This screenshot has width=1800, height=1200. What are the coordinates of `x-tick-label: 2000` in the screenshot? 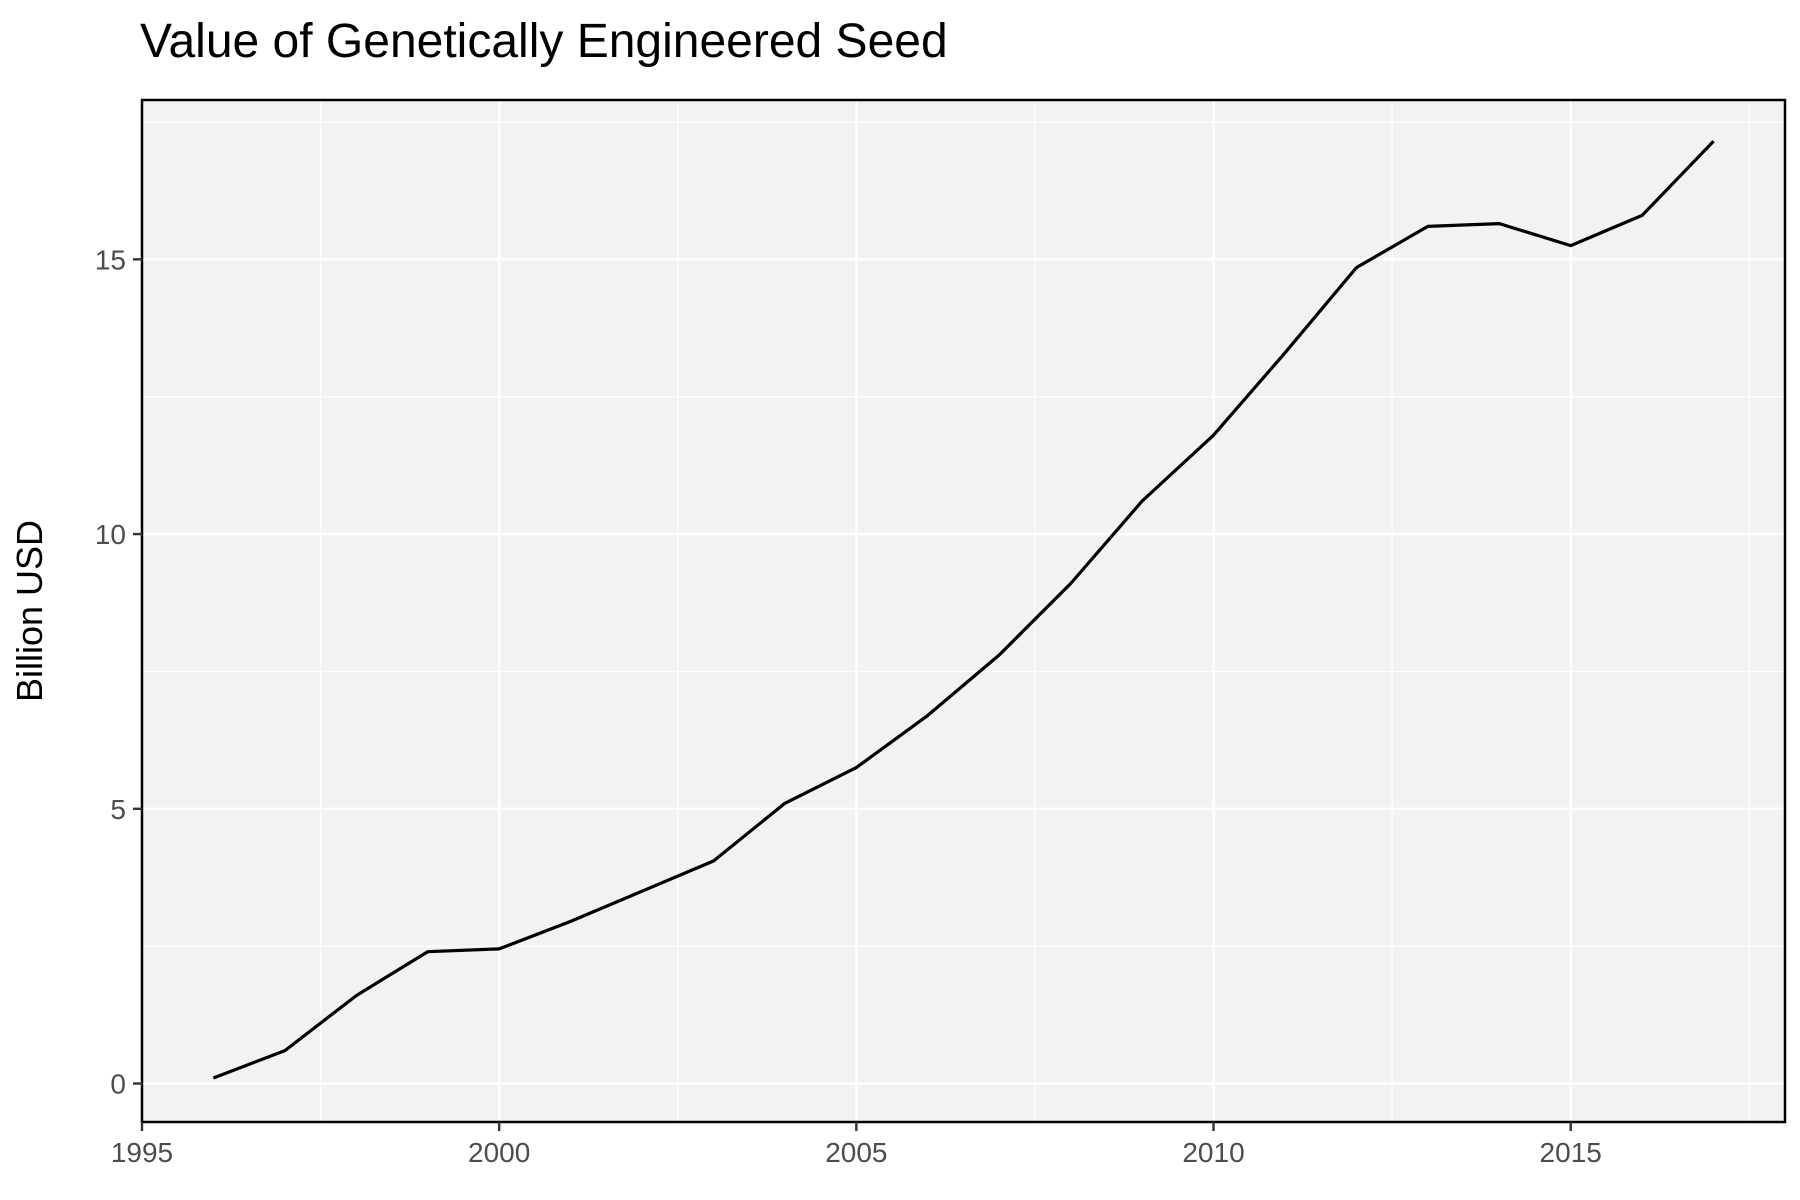 It's located at (499, 1152).